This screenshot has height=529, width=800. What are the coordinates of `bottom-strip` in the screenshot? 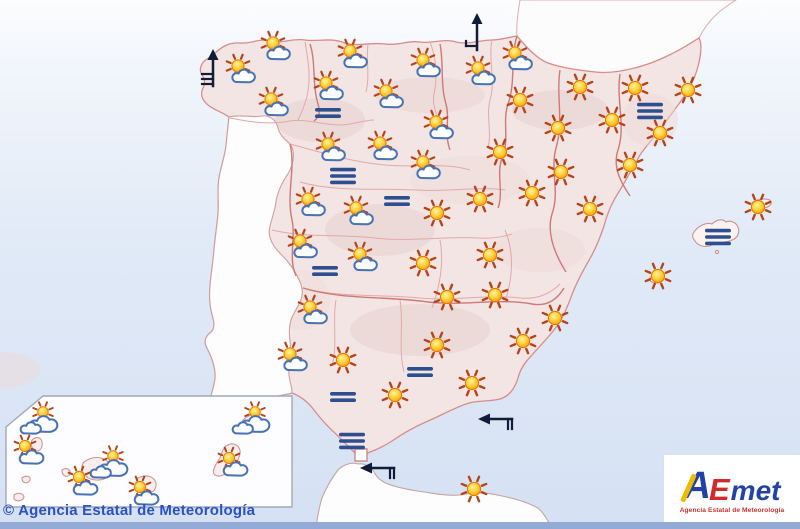 It's located at (400, 525).